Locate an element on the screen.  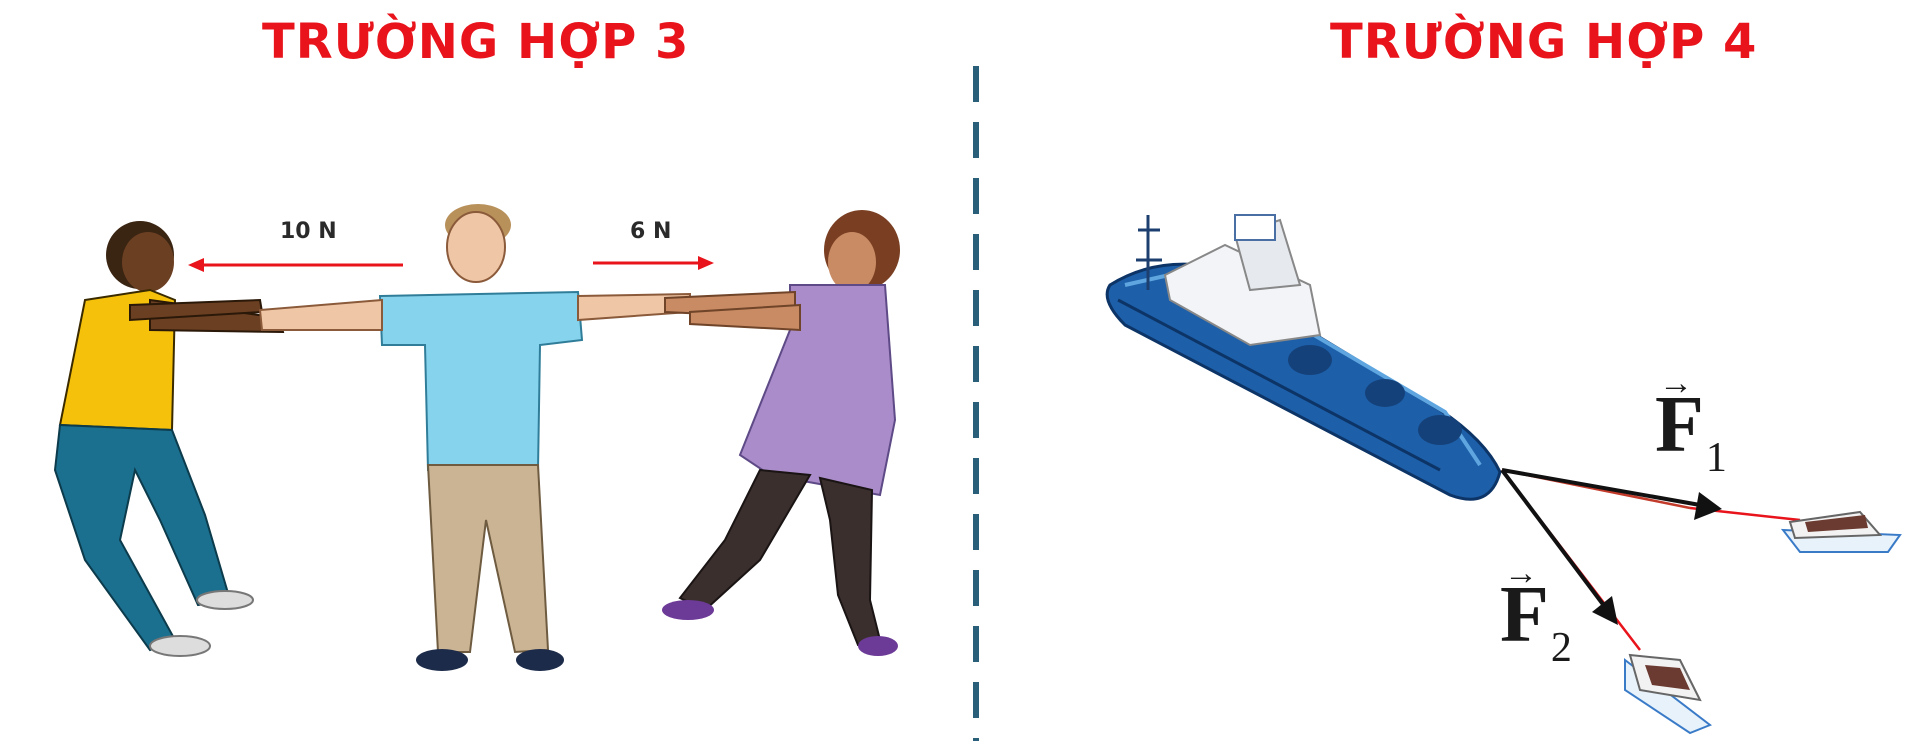
case-4-title: TRƯỜNG HỢP 4 is located at coordinates (1544, 42).